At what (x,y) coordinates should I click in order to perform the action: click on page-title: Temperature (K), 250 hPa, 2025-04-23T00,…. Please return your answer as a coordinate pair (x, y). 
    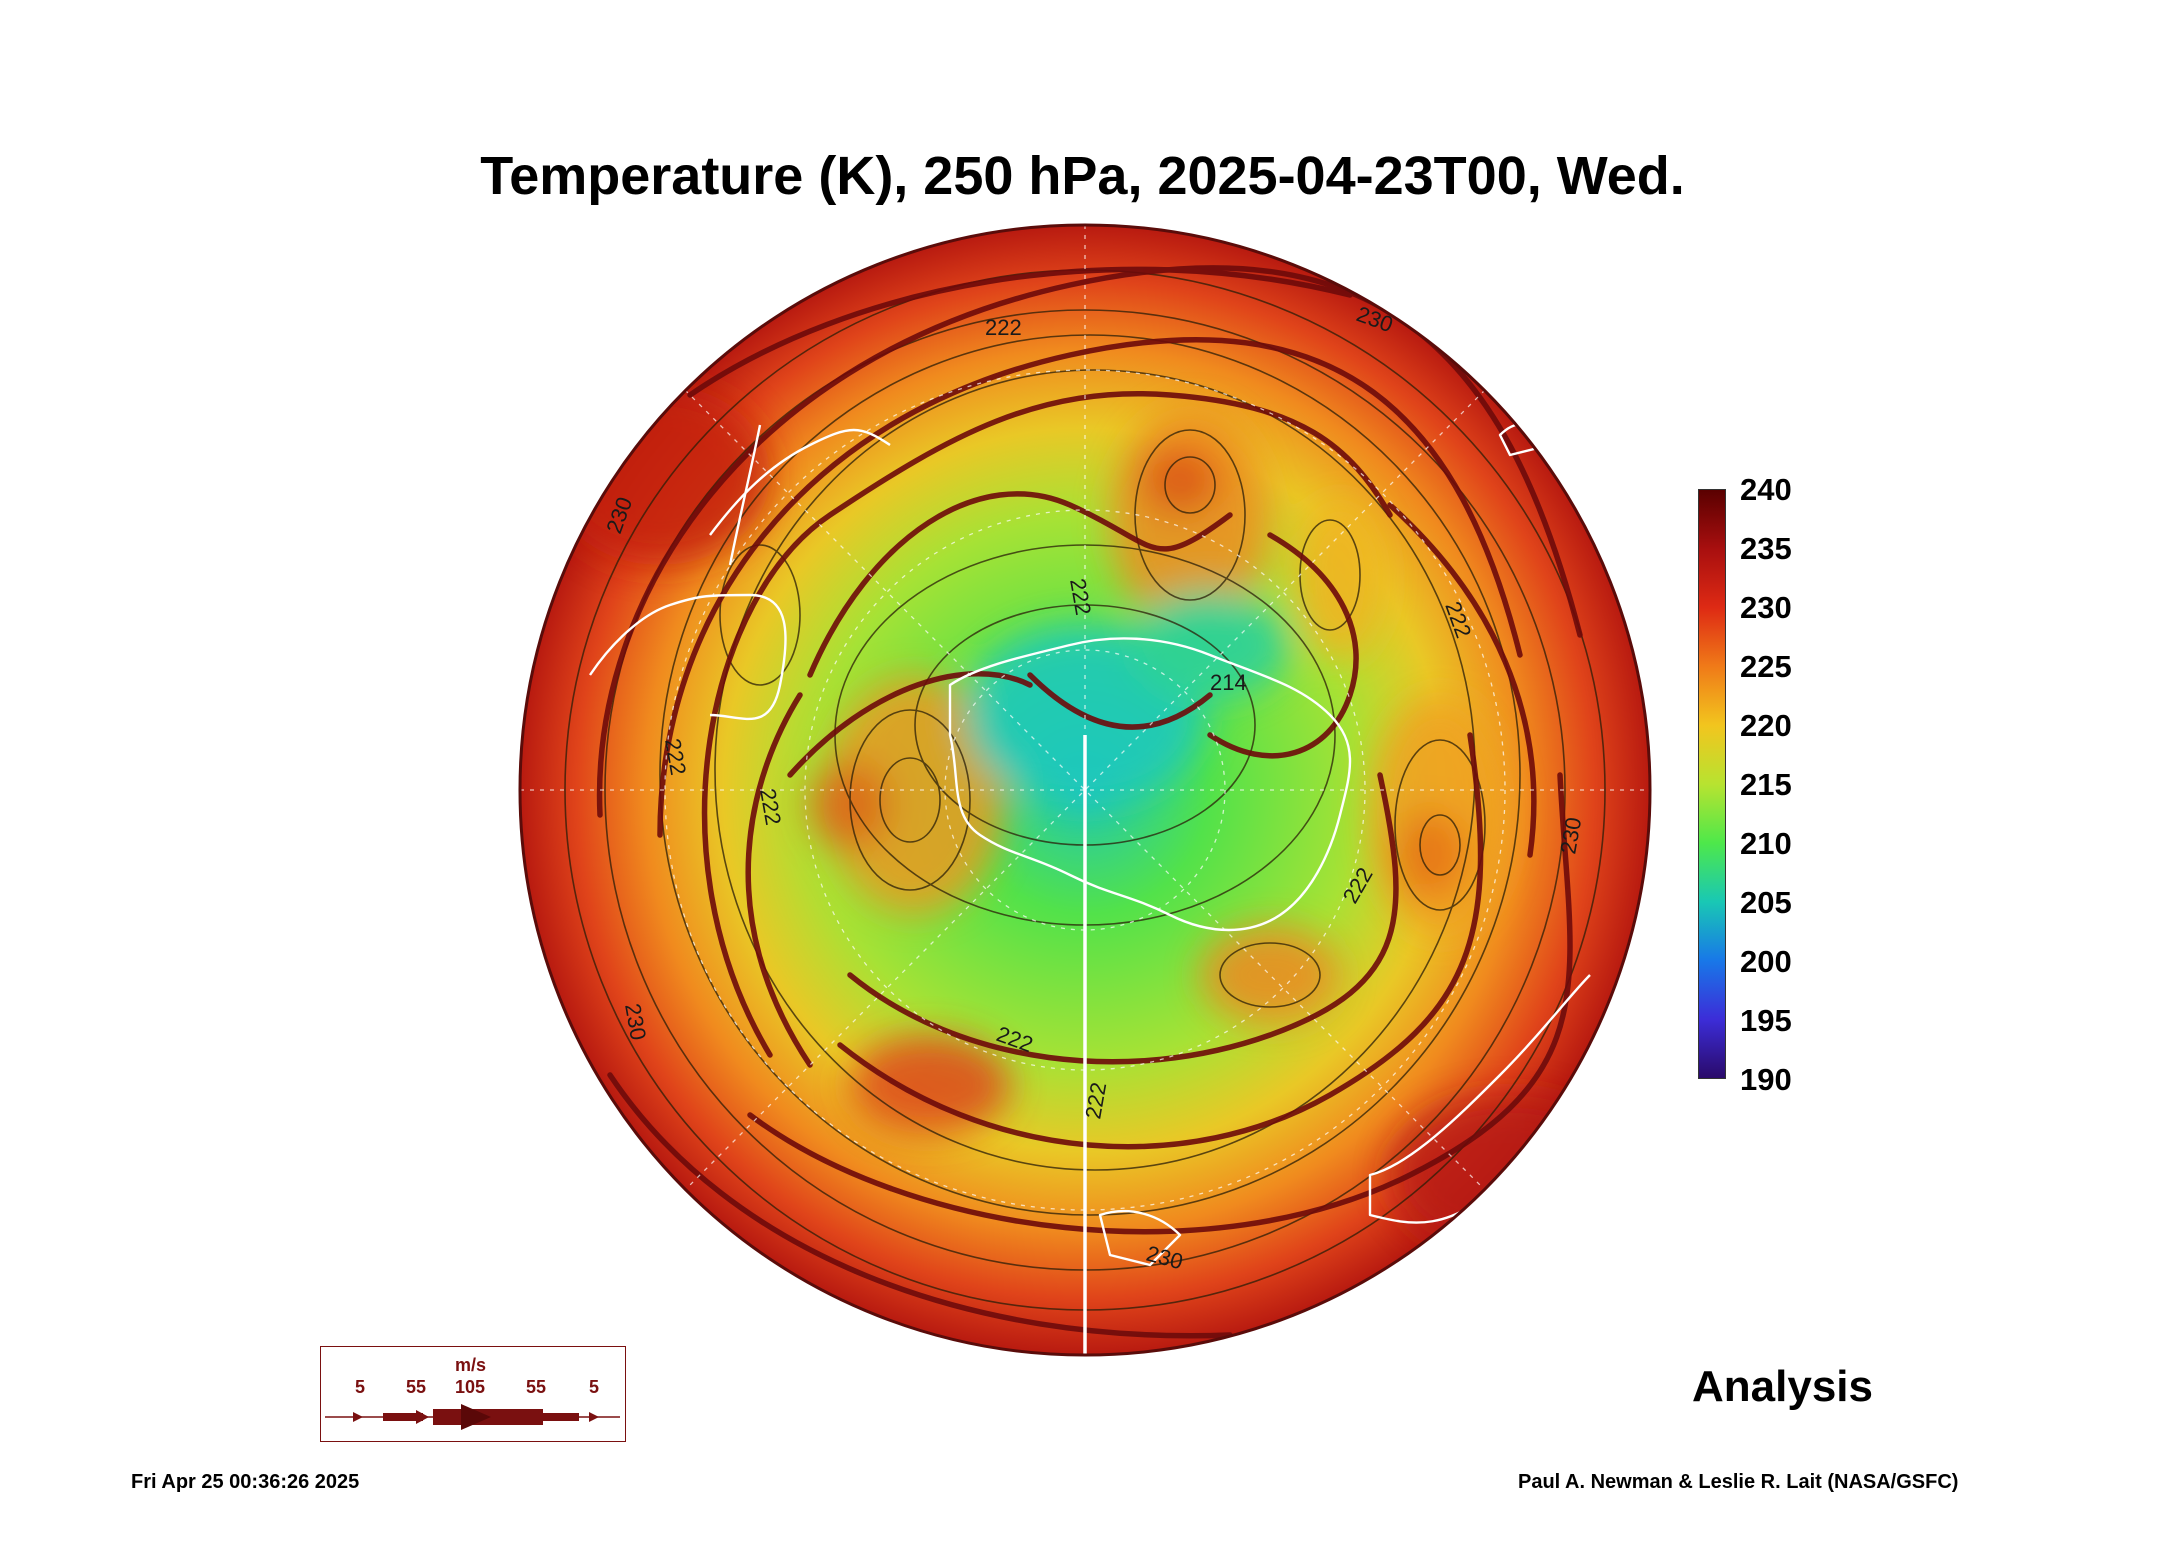
    Looking at the image, I should click on (1082, 176).